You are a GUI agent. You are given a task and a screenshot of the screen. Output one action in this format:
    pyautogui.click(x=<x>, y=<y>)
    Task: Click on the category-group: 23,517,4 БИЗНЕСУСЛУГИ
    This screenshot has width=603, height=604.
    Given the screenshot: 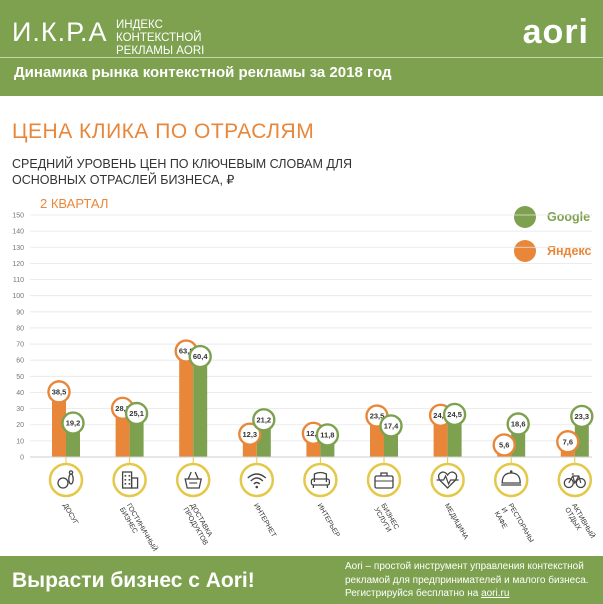 What is the action you would take?
    pyautogui.click(x=384, y=469)
    